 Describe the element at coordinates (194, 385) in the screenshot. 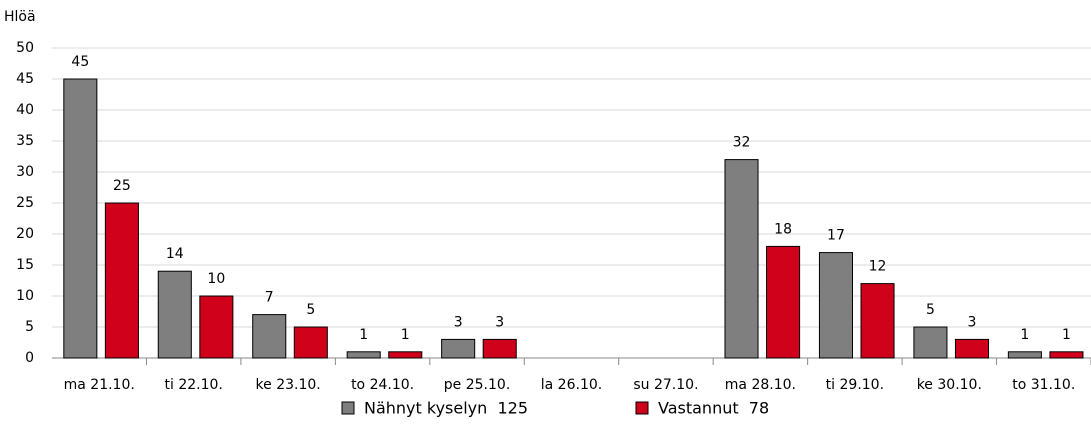

I see `x-tick-label: ti 22.10.` at that location.